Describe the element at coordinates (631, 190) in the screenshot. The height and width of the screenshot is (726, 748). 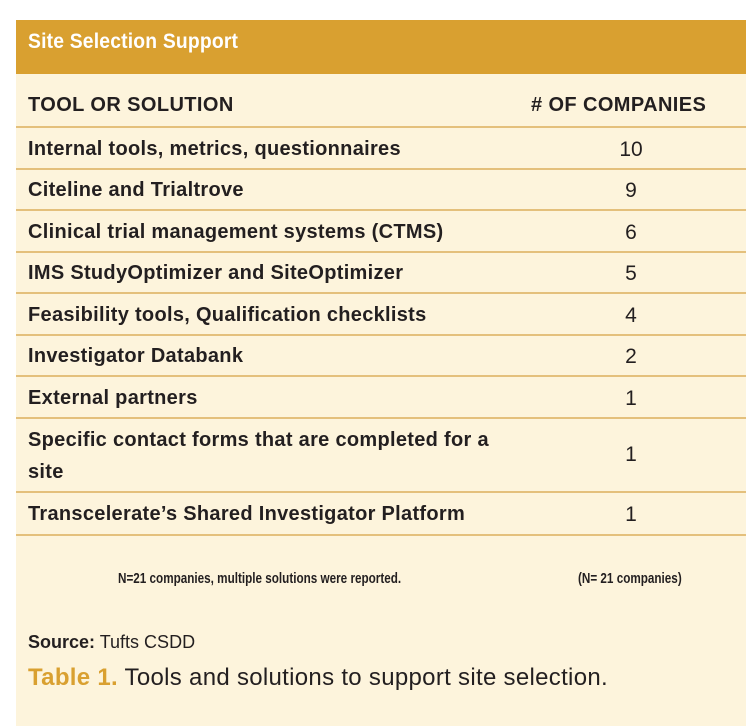
I see `company-count: 9` at that location.